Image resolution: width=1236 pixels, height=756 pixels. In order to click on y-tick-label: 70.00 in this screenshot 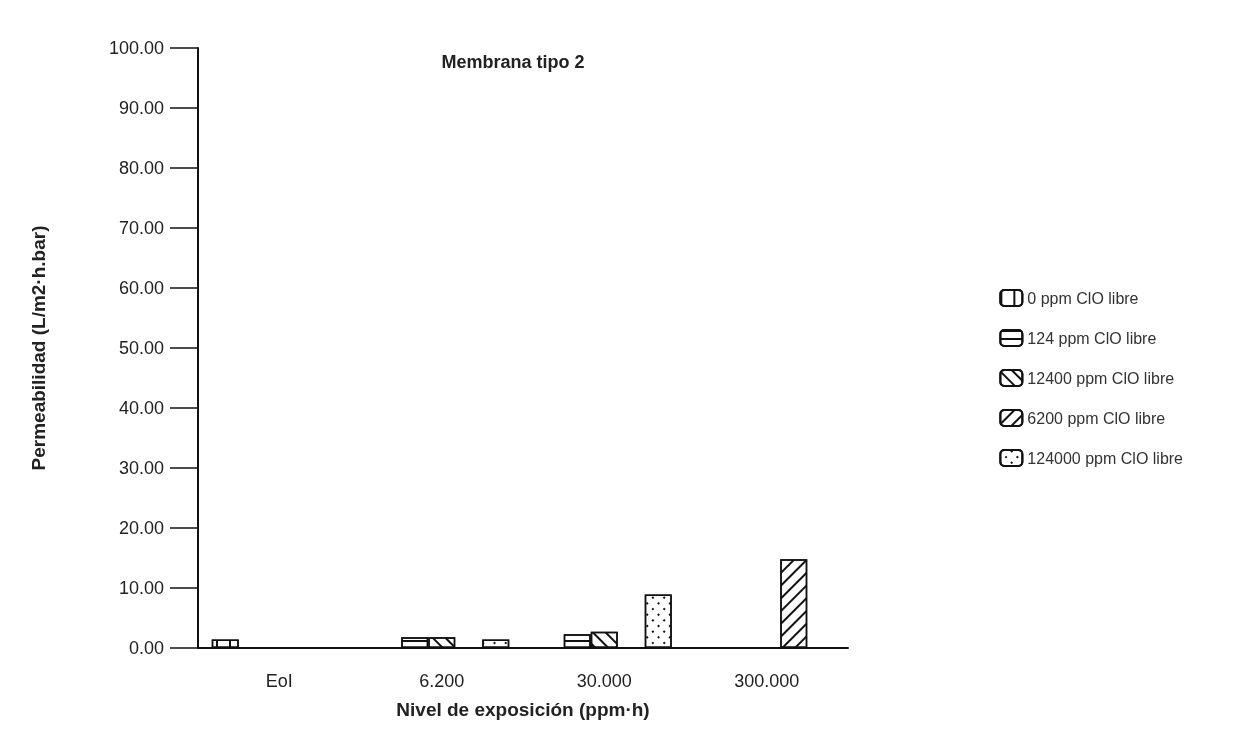, I will do `click(141, 228)`.